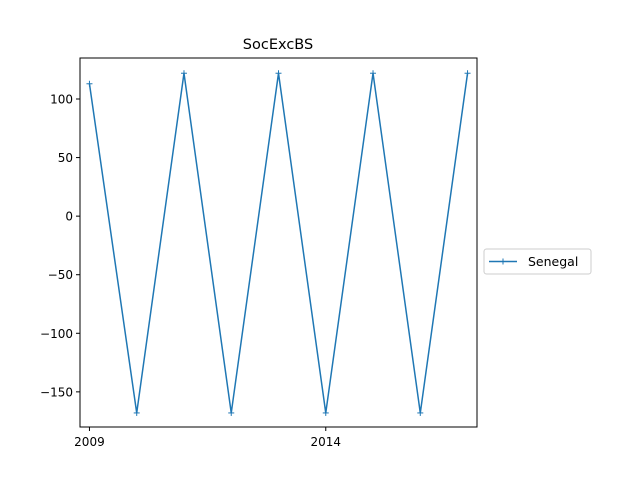 Image resolution: width=640 pixels, height=480 pixels. What do you see at coordinates (89, 442) in the screenshot?
I see `x-tick-label: 2009` at bounding box center [89, 442].